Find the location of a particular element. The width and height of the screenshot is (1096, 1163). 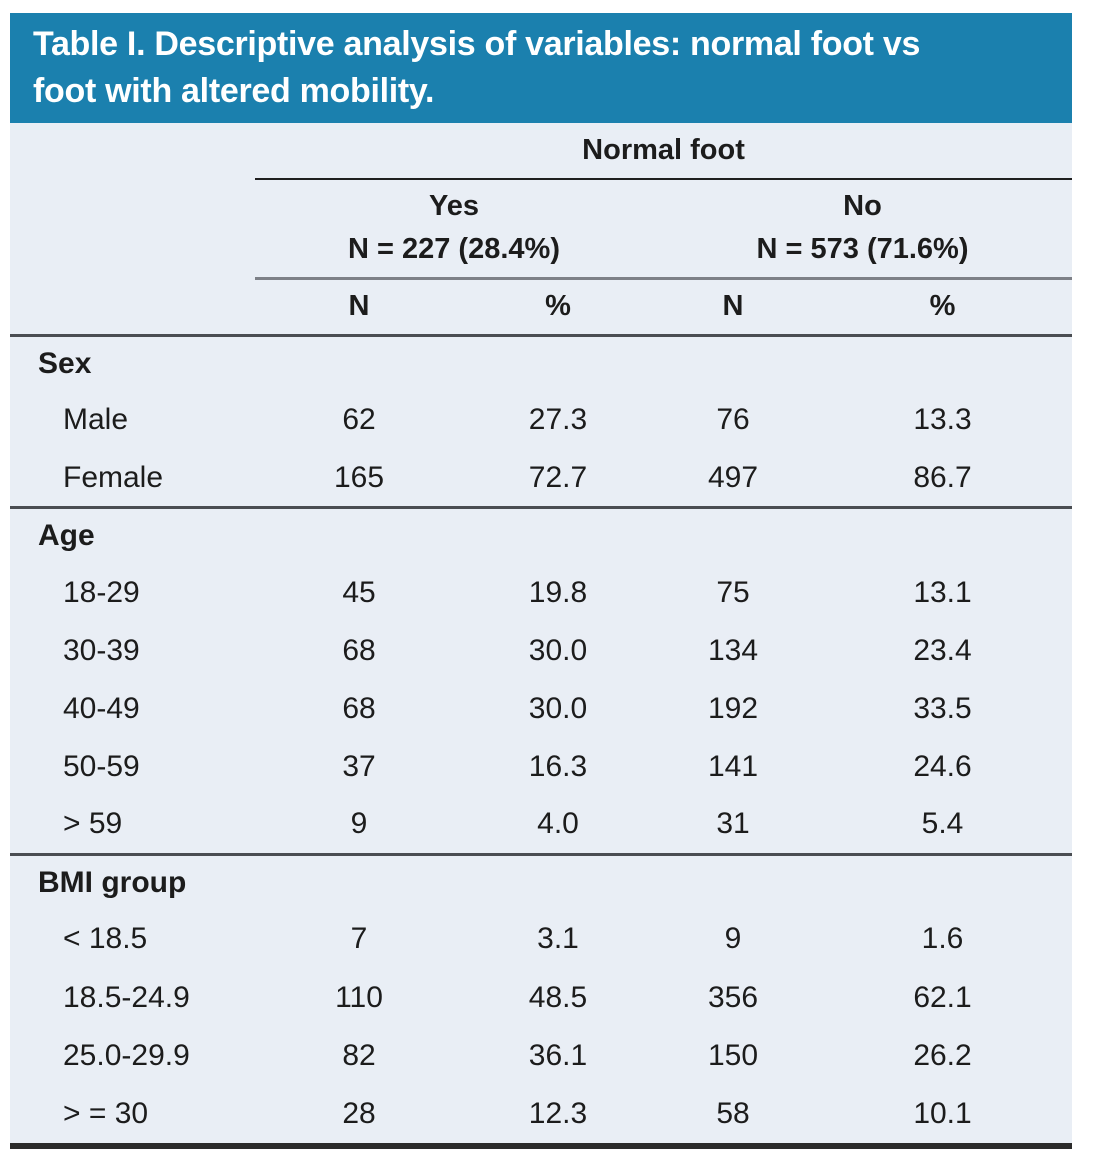

cell-value: 5.4 is located at coordinates (942, 824).